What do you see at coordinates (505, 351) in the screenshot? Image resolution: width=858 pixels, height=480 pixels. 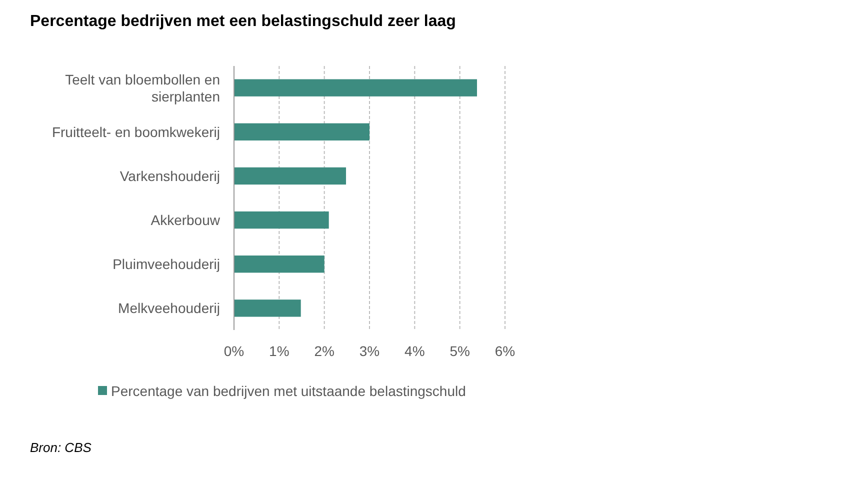 I see `x-tick-label: 6%` at bounding box center [505, 351].